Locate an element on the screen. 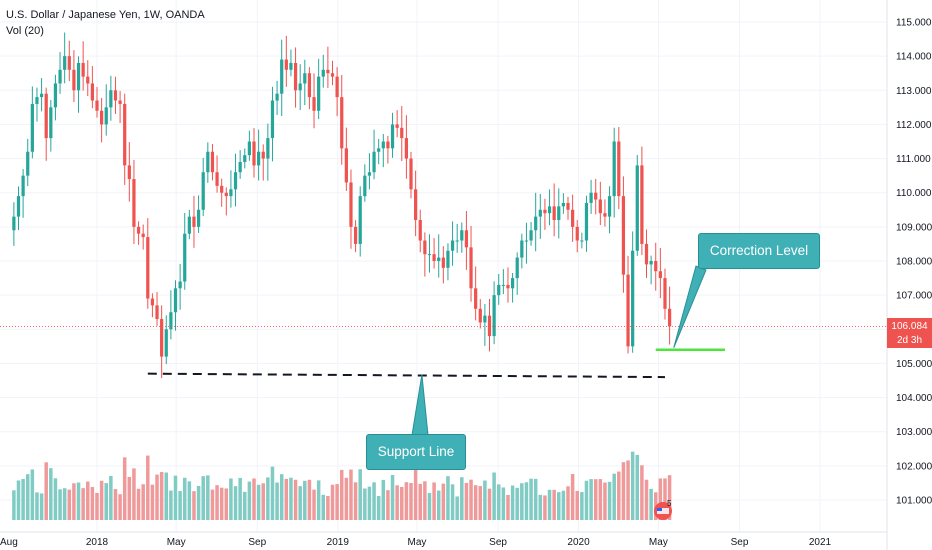 The width and height of the screenshot is (932, 550). legend-volume: Vol (20) is located at coordinates (25, 31).